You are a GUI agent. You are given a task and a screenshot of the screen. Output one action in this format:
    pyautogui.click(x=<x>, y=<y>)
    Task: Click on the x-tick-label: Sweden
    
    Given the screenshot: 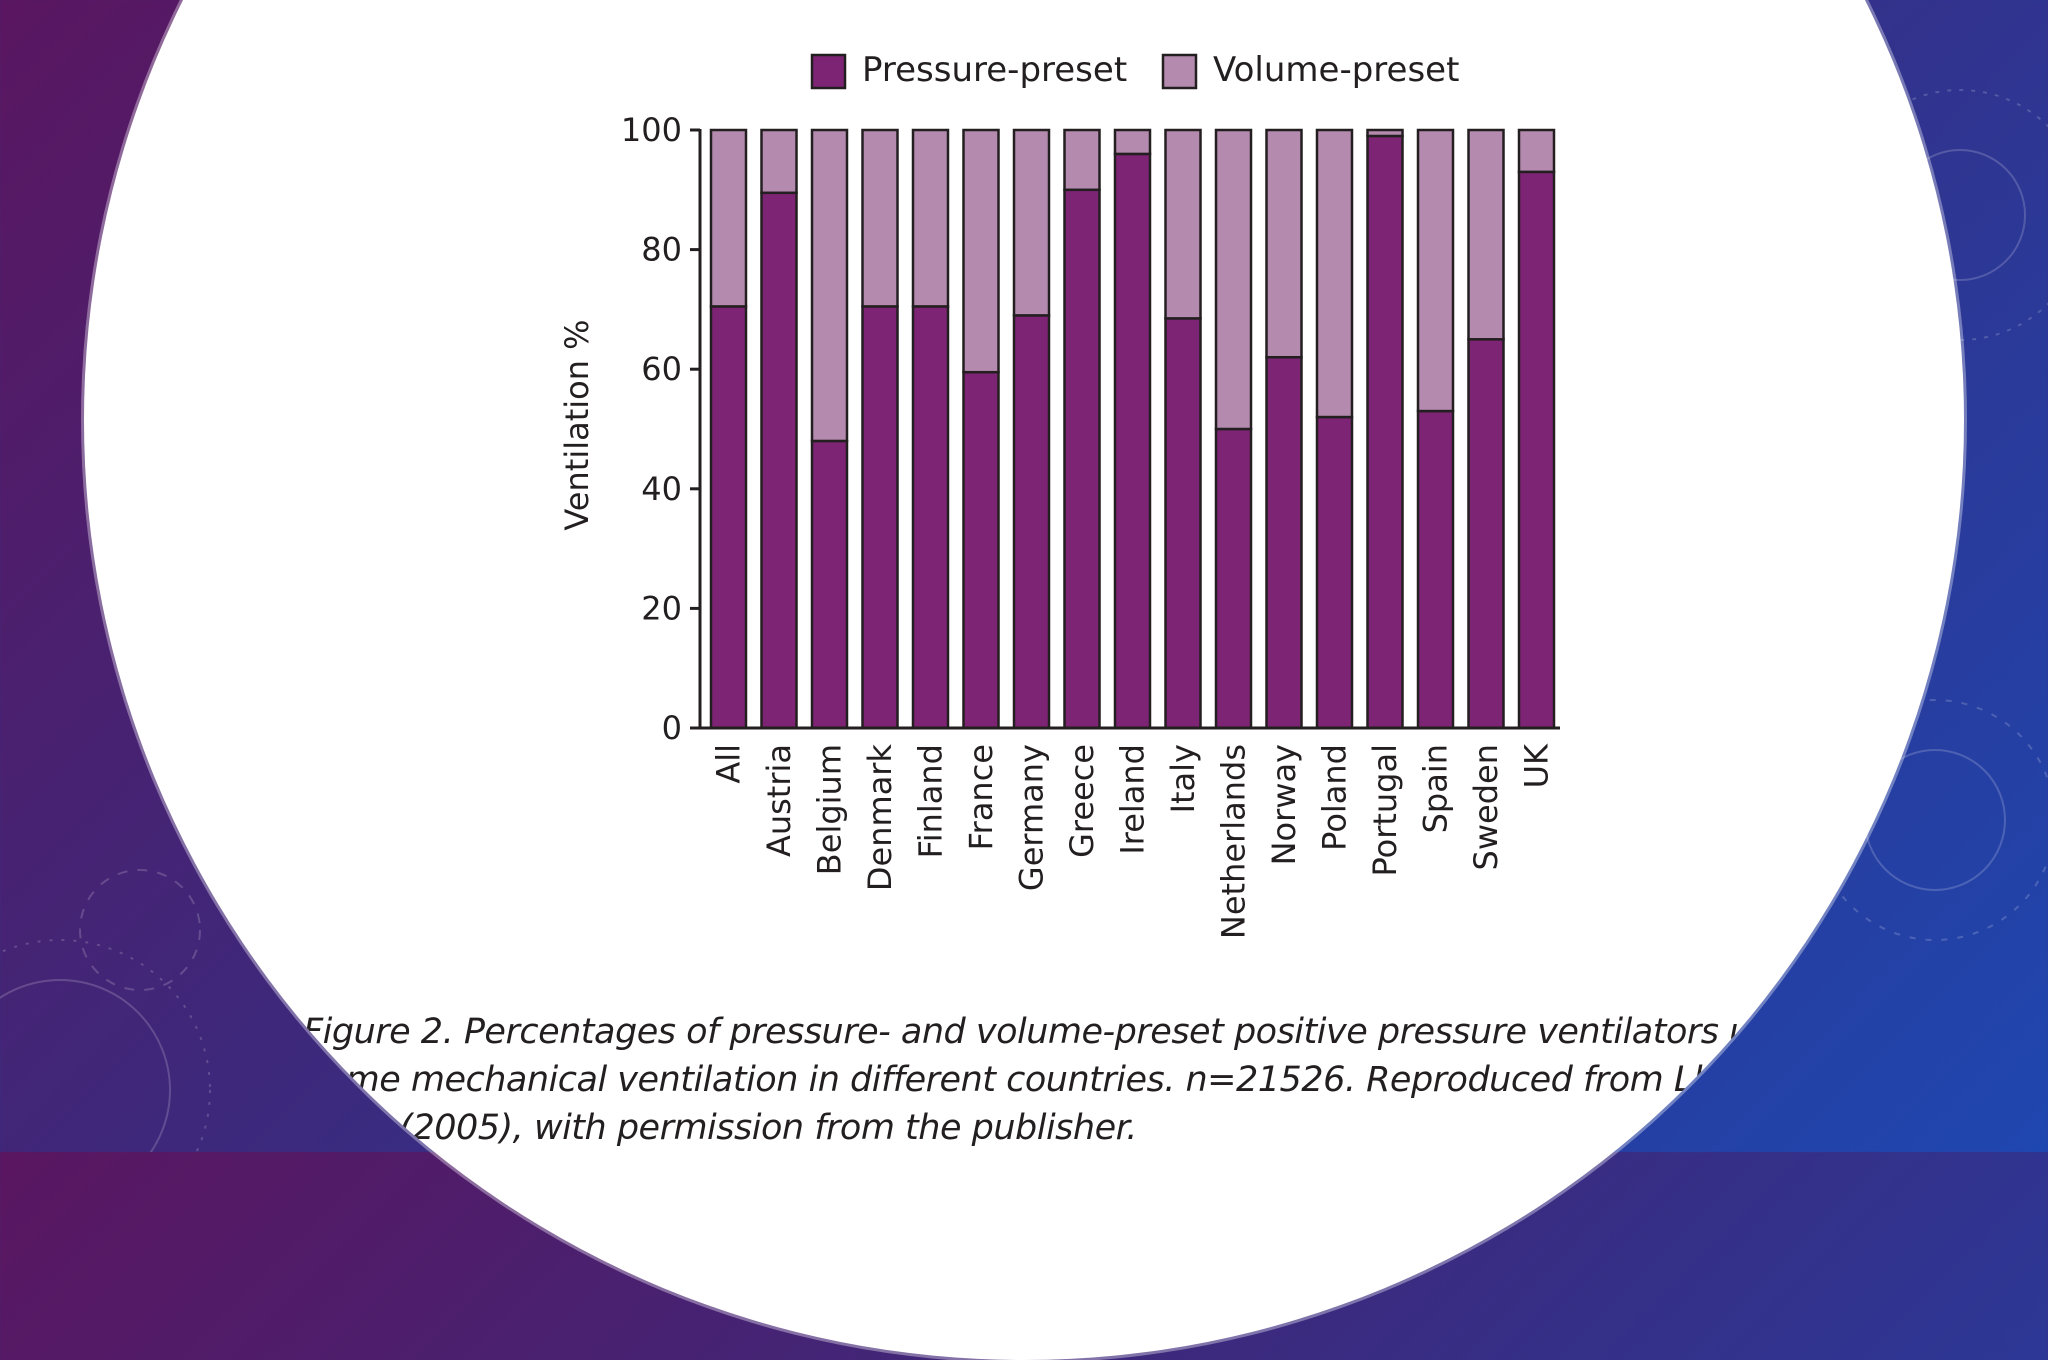 What is the action you would take?
    pyautogui.click(x=1486, y=807)
    